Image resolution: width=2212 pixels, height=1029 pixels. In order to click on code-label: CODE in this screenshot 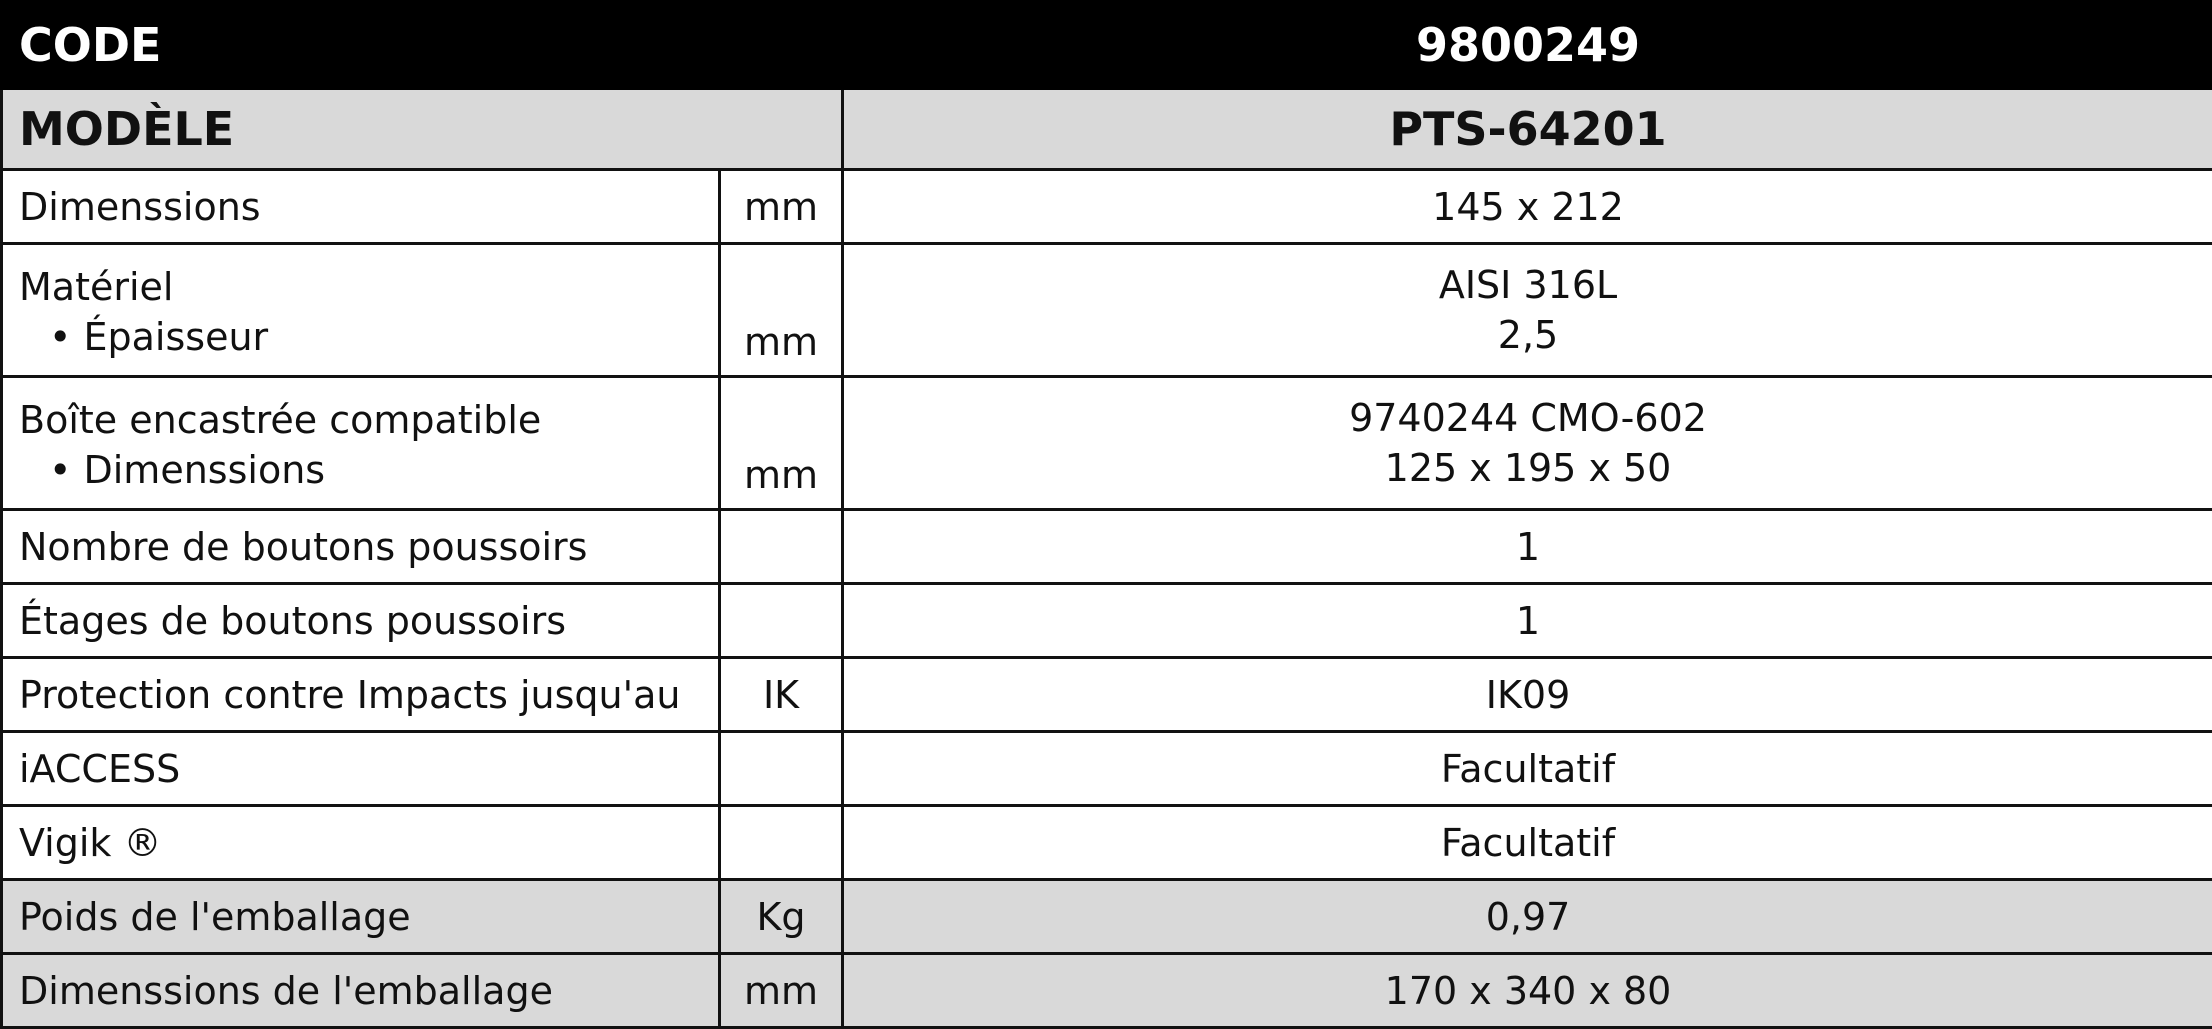, I will do `click(422, 45)`.